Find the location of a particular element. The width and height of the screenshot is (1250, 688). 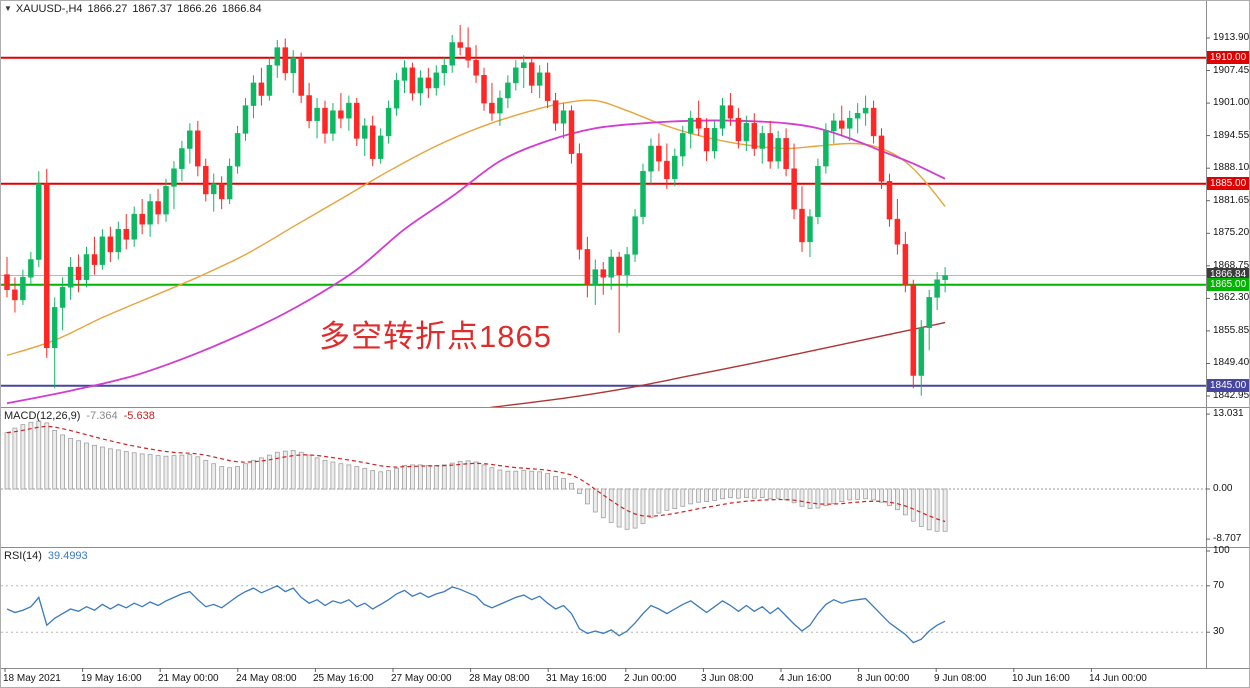

macd-indicator-label: MACD(12,26,9) -7.364 -5.638 is located at coordinates (82, 416).